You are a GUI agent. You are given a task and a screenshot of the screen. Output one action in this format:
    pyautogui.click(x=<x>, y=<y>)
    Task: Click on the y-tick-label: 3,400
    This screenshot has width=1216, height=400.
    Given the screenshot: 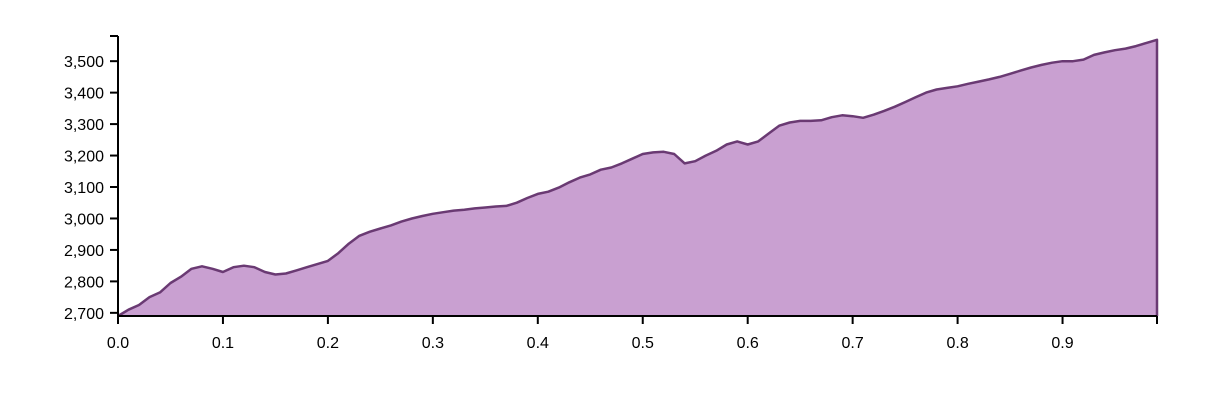 What is the action you would take?
    pyautogui.click(x=84, y=94)
    